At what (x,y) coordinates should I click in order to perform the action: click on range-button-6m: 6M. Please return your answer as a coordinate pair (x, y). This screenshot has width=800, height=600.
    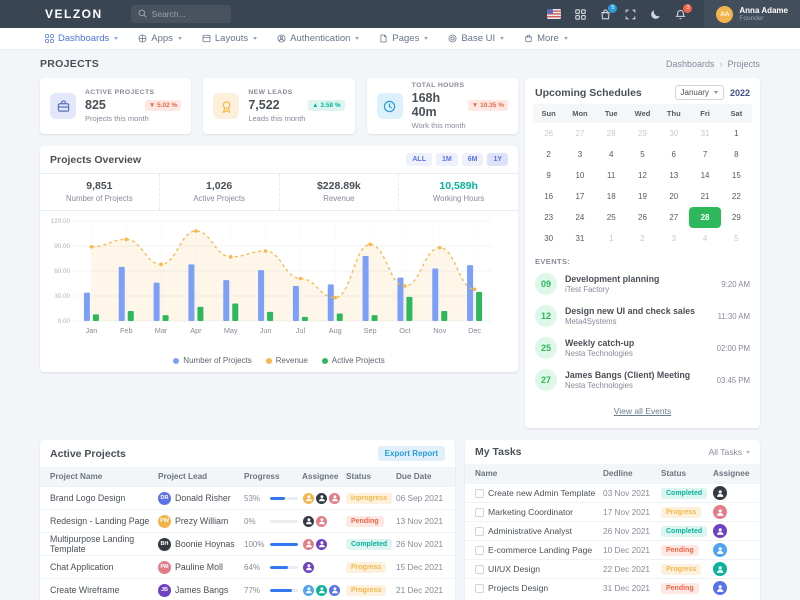
    Looking at the image, I should click on (472, 159).